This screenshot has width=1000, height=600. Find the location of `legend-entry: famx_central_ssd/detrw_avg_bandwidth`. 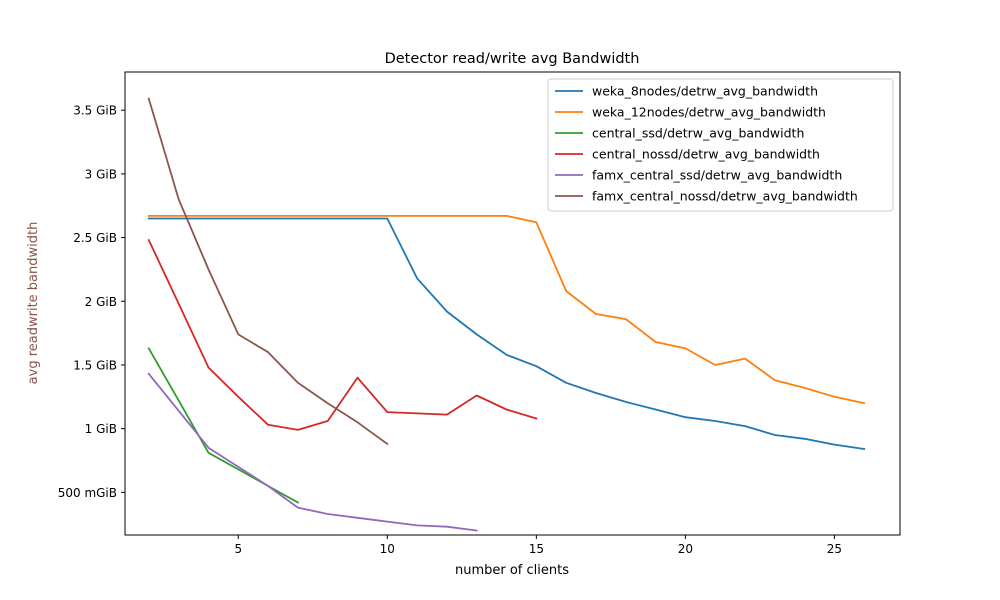

legend-entry: famx_central_ssd/detrw_avg_bandwidth is located at coordinates (717, 175).